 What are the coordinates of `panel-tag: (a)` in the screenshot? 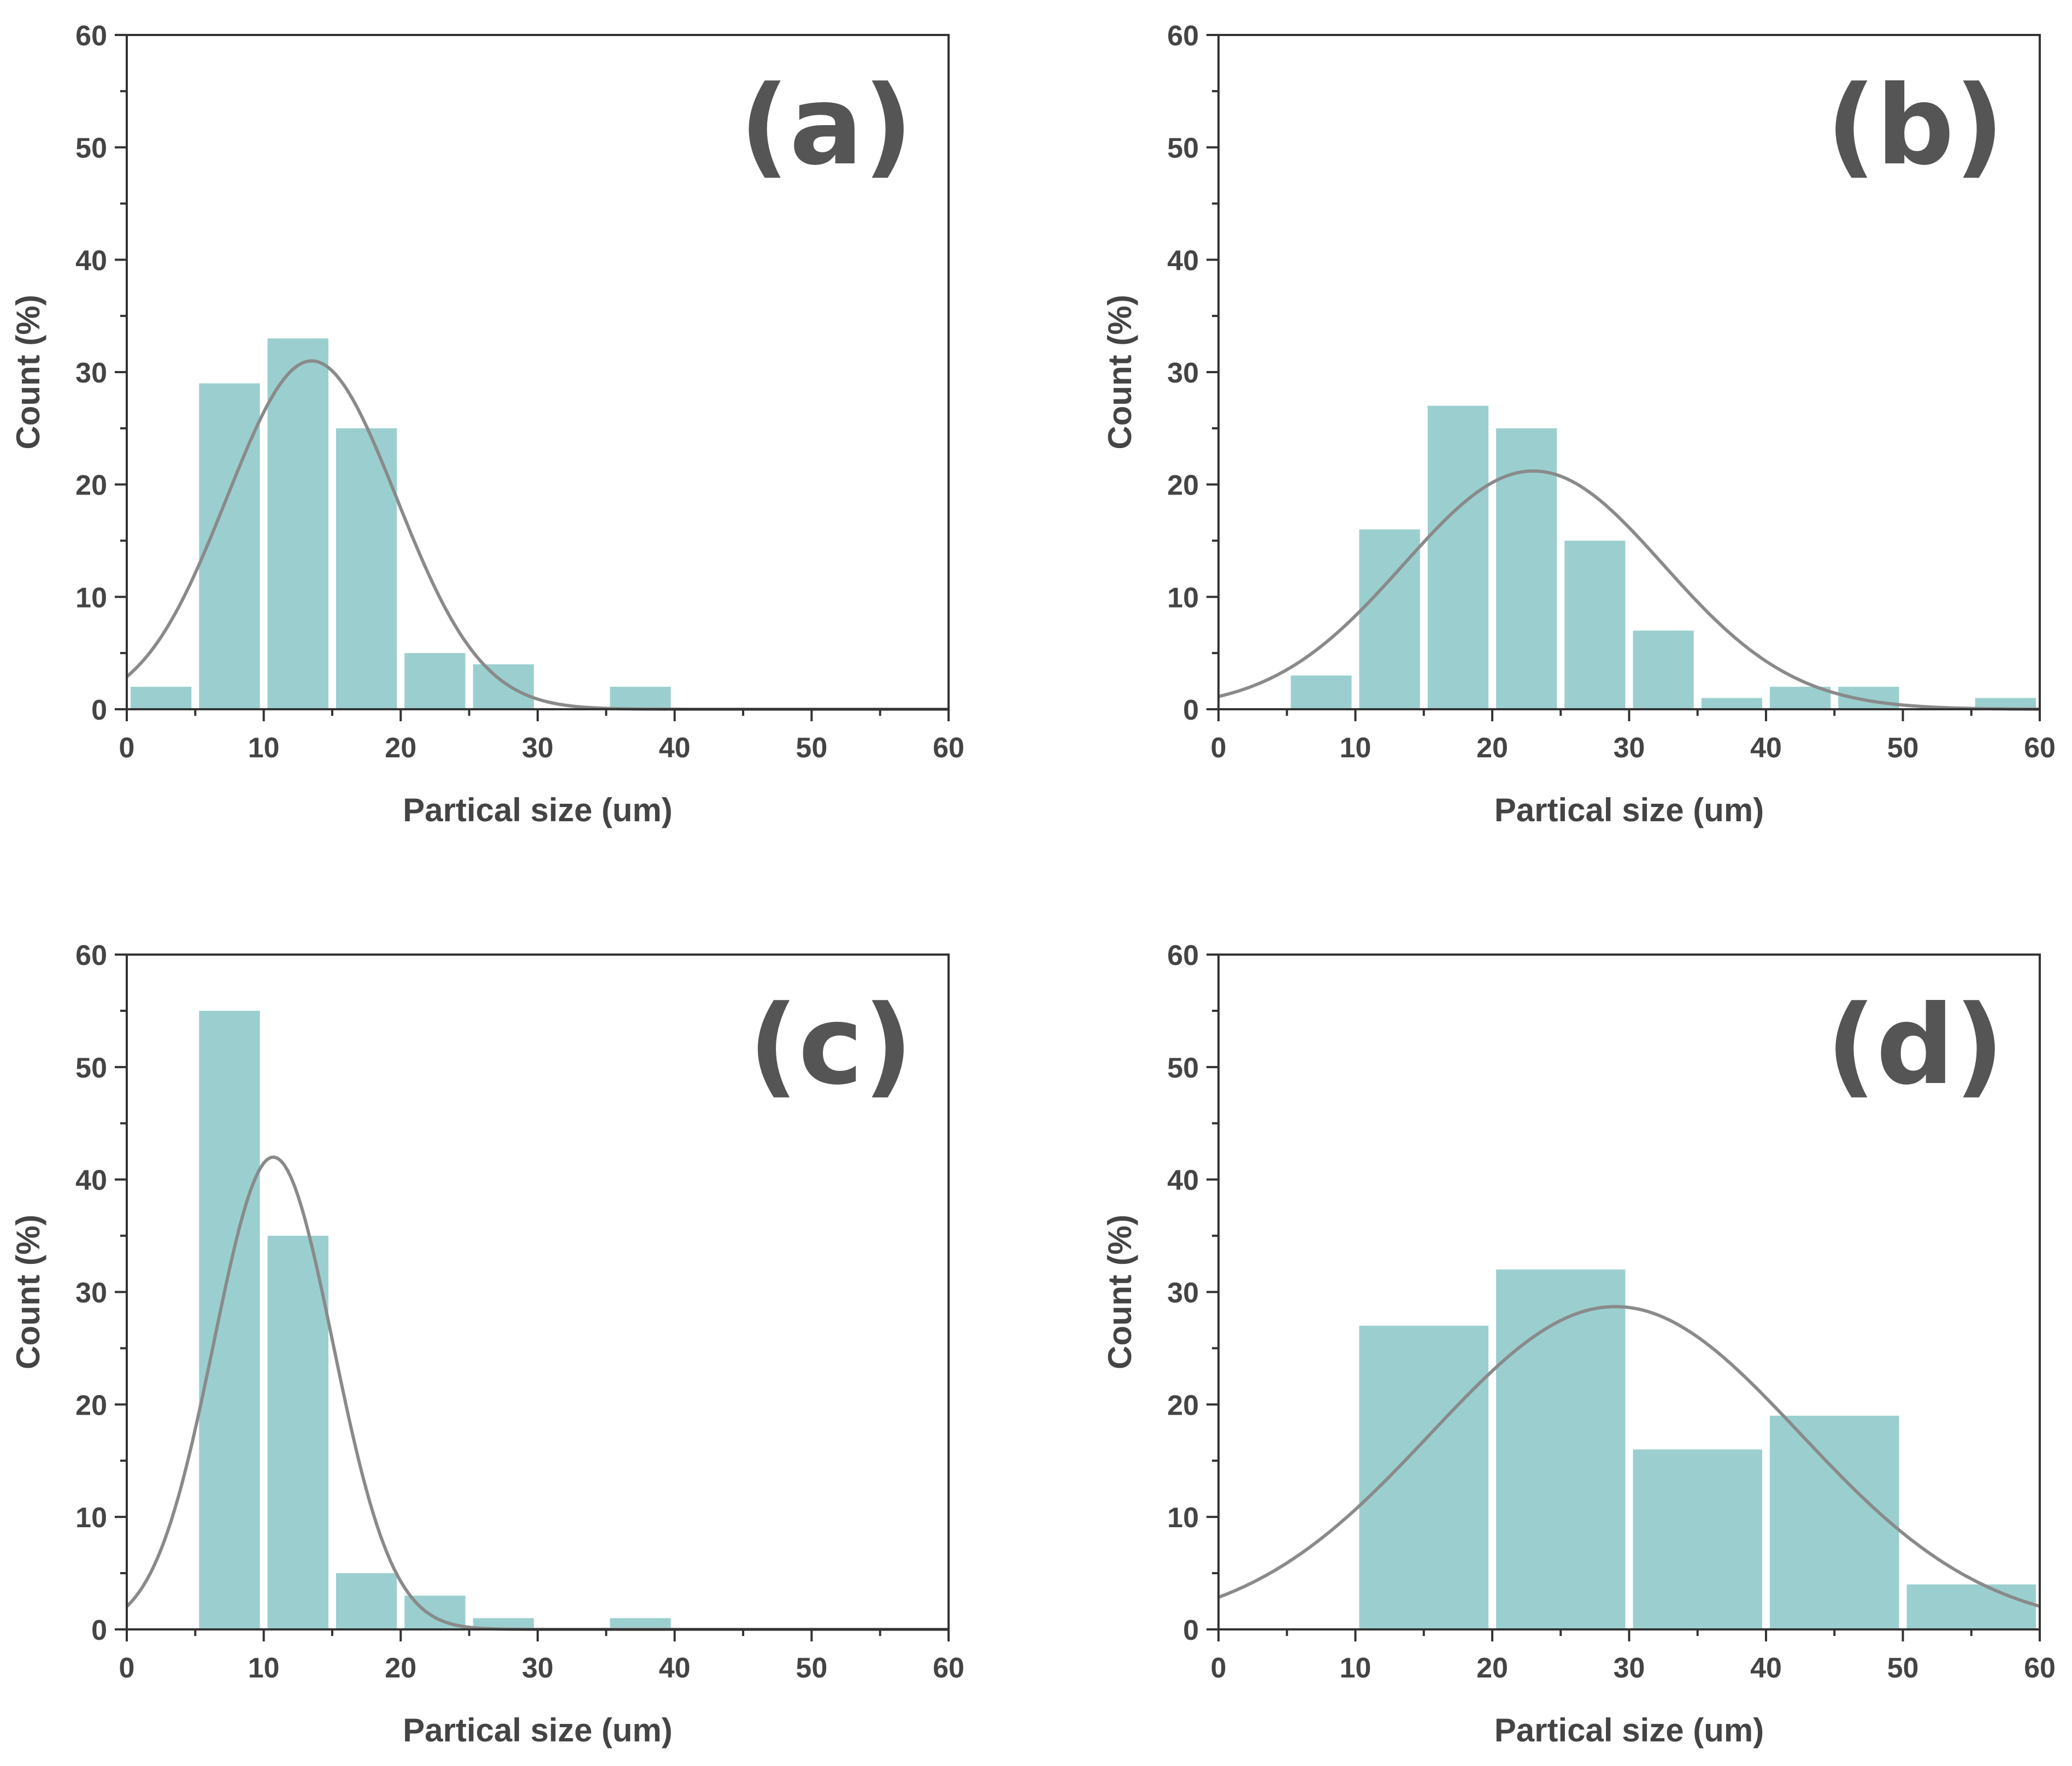 It's located at (826, 126).